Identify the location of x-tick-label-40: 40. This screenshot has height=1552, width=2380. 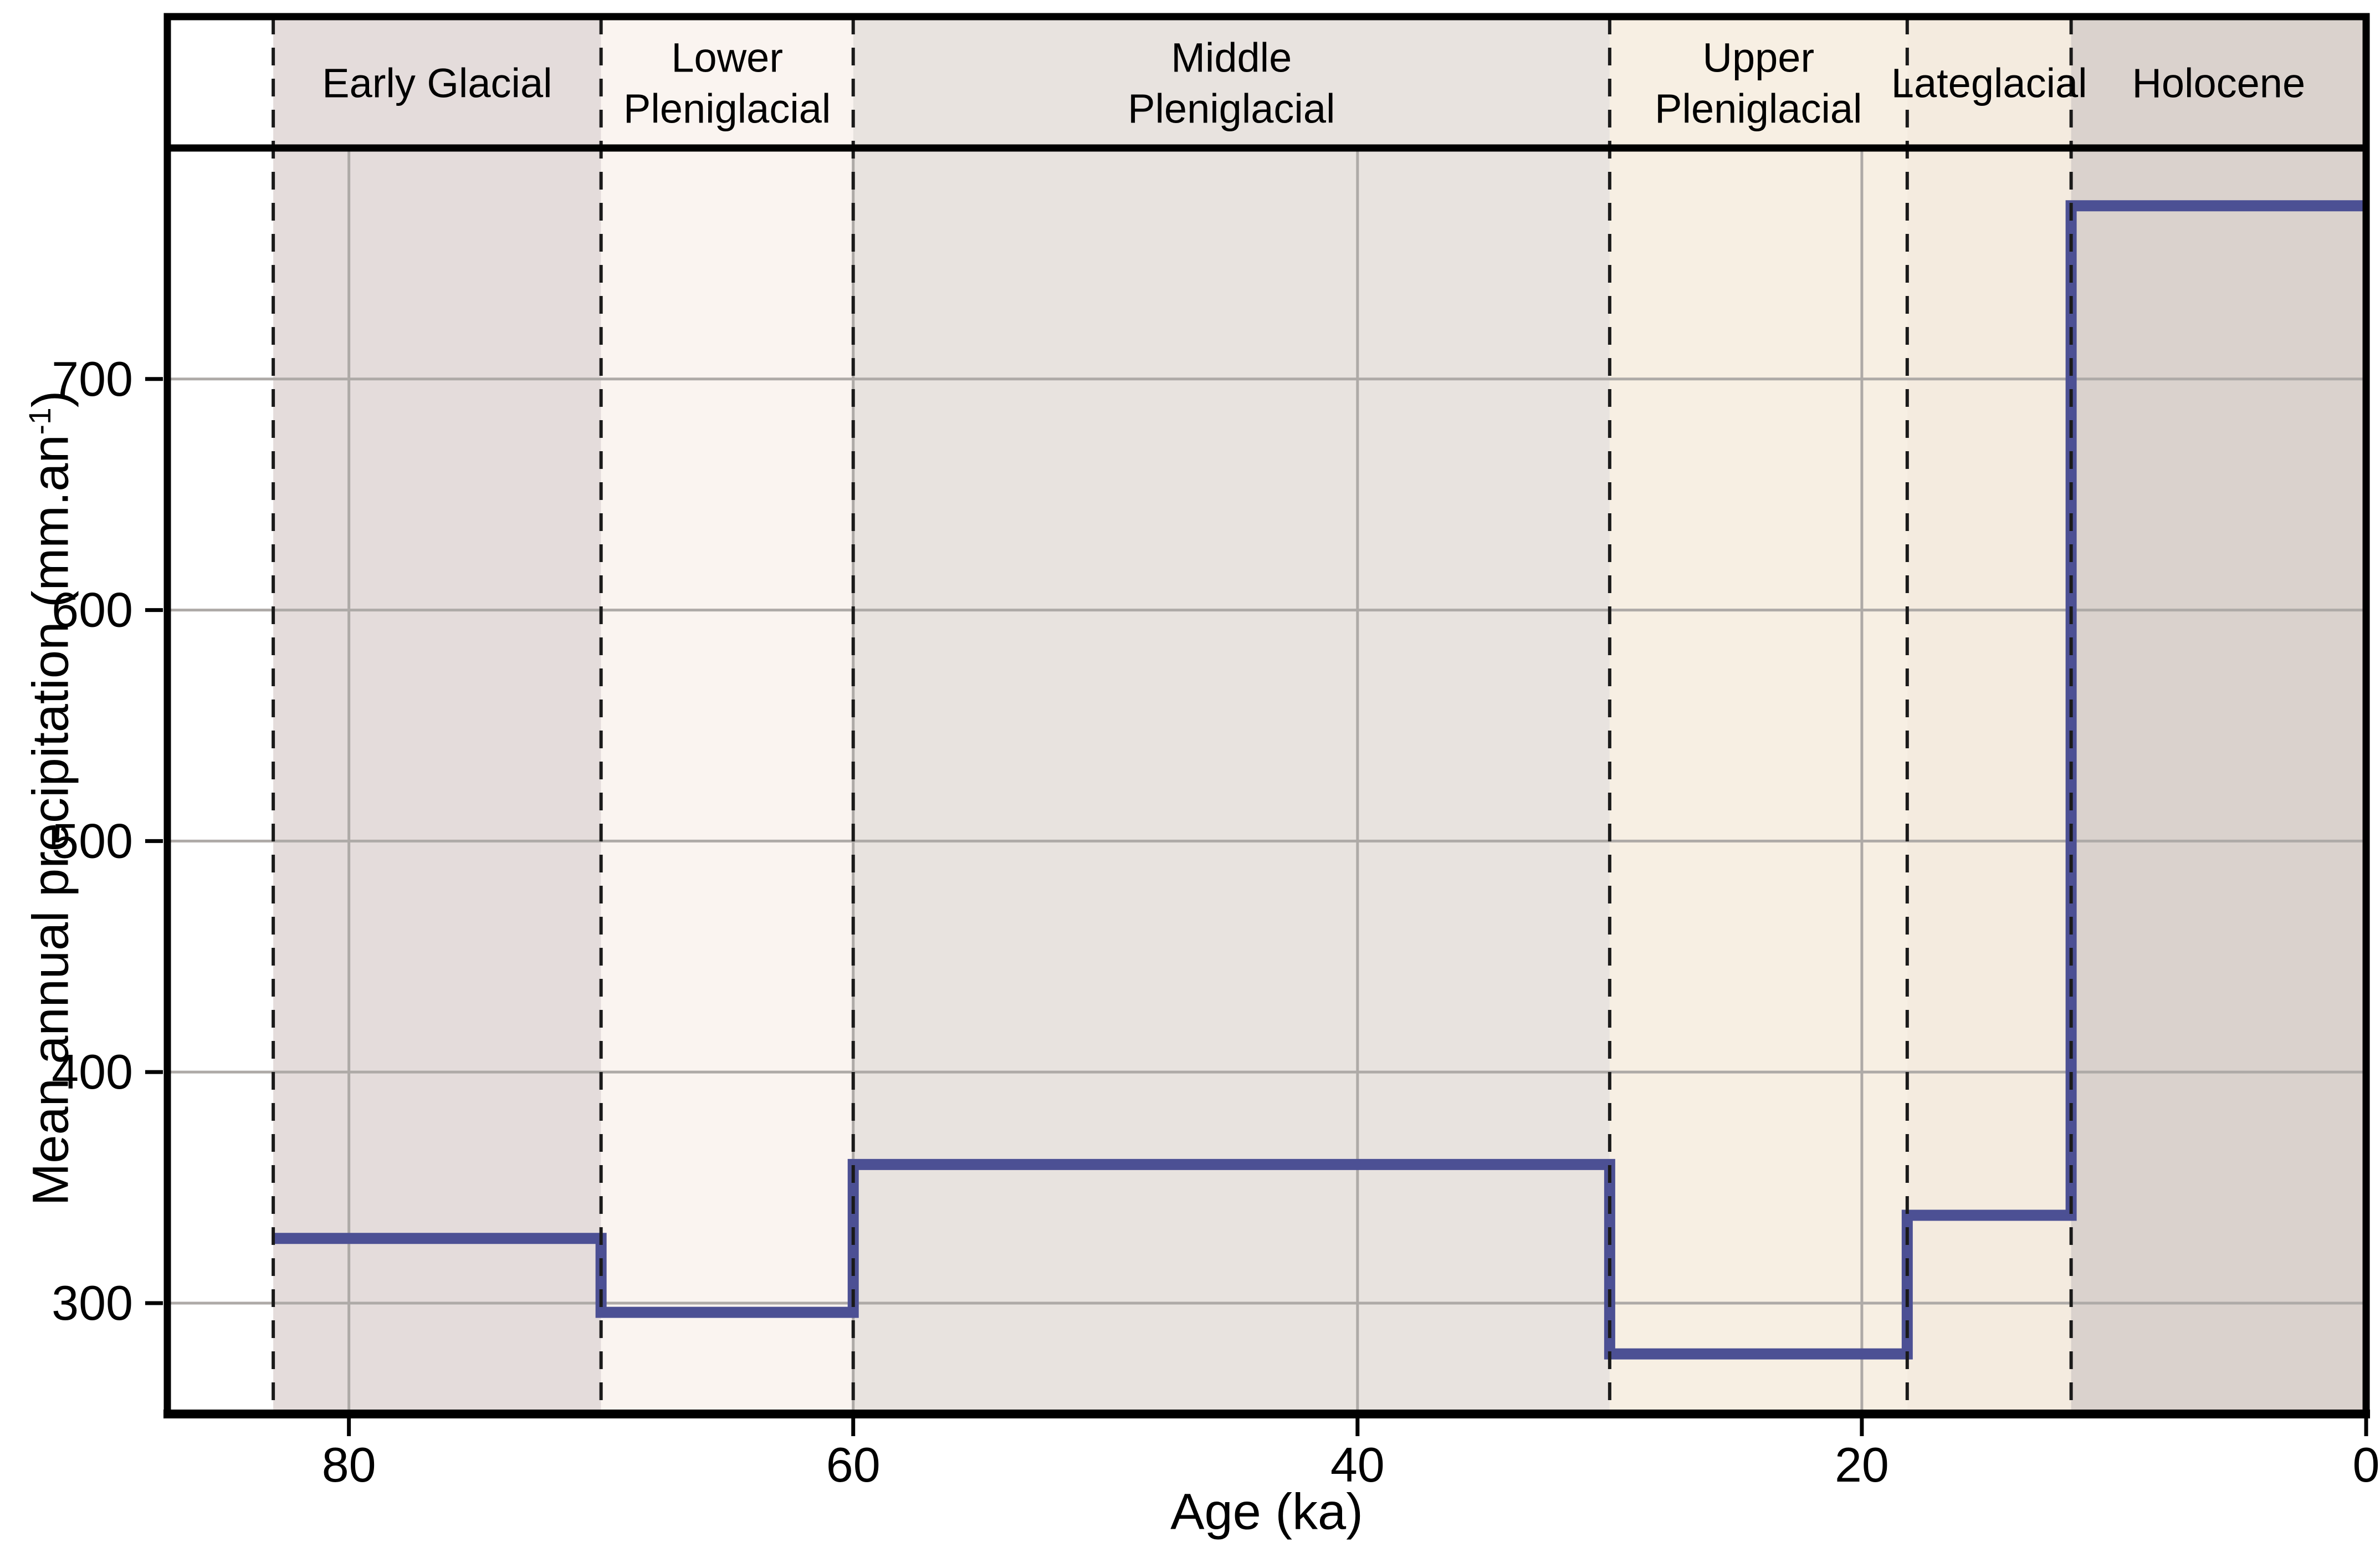
(1357, 1464).